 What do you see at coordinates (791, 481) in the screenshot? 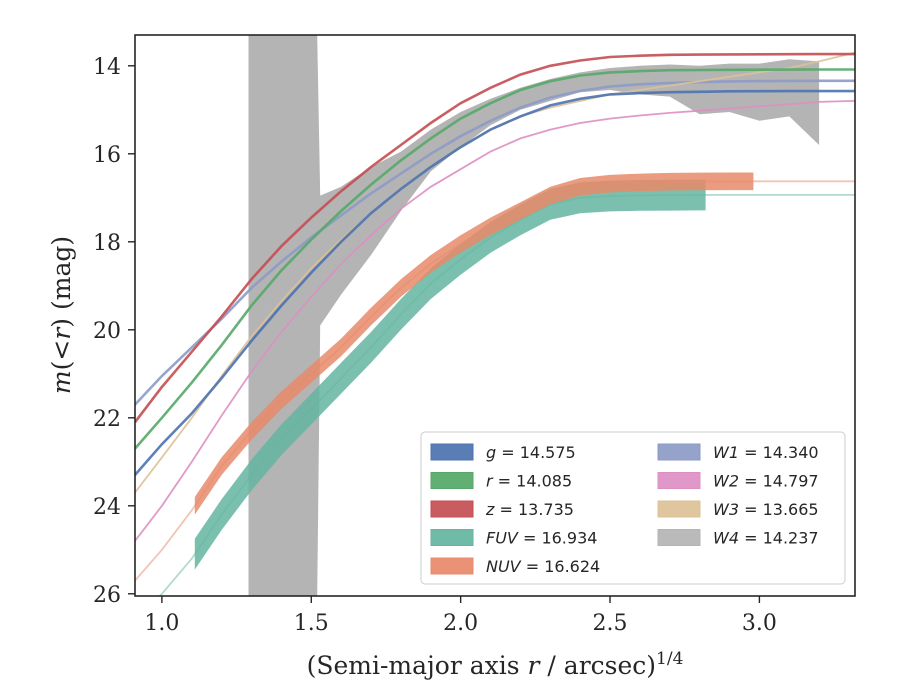
I see `legend-value-w2: 14.797` at bounding box center [791, 481].